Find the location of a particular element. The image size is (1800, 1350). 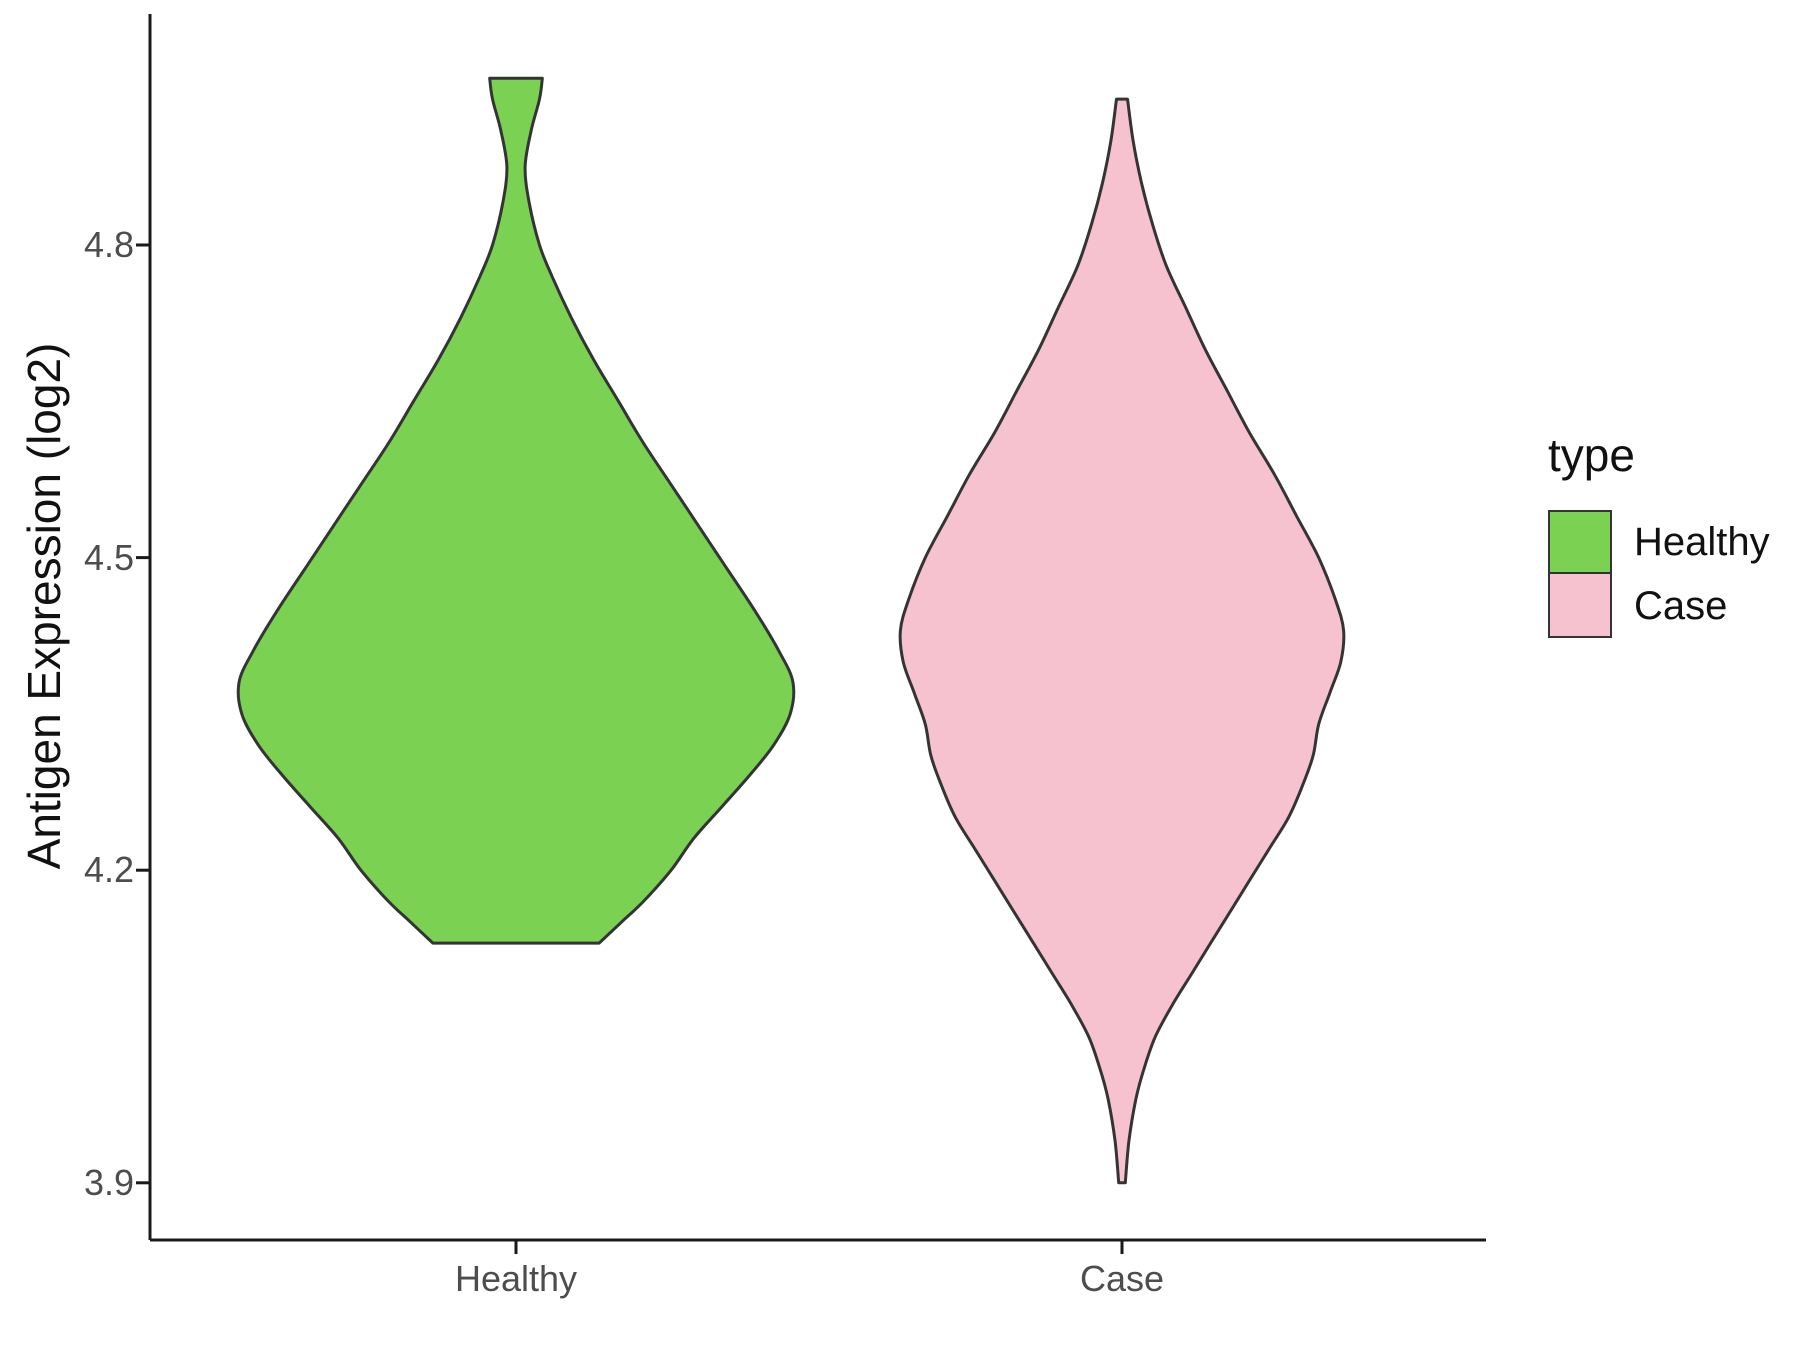

y-tick-label-4-2: 4.2 is located at coordinates (108, 869).